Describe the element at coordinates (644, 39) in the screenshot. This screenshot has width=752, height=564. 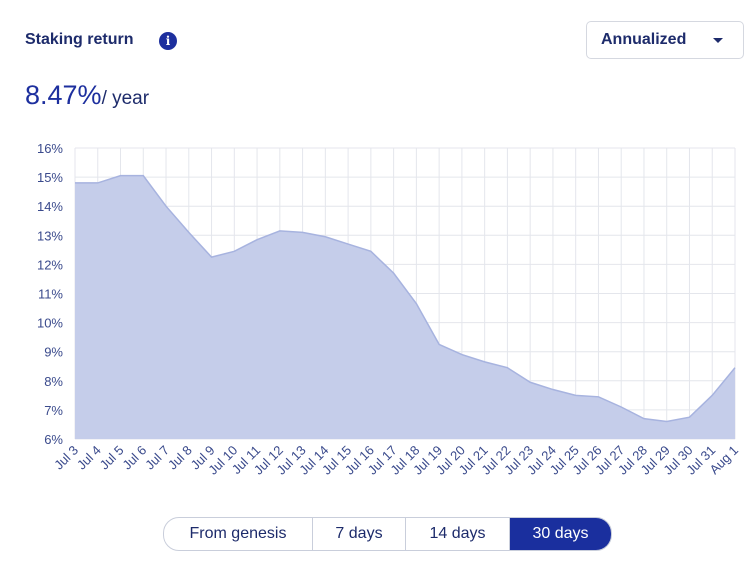
I see `dropdown-label: Annualized` at that location.